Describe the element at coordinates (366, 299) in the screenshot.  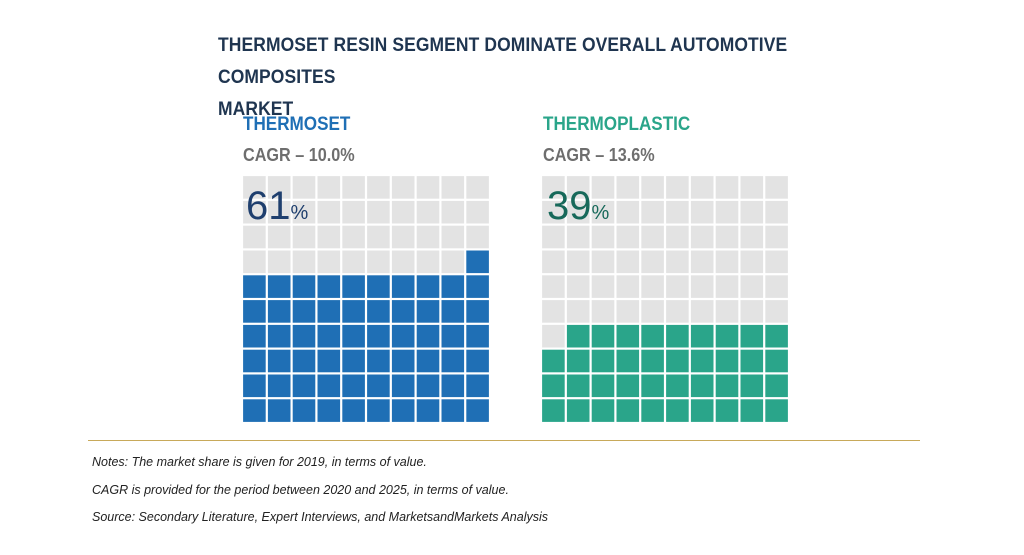
I see `thermoset-waffle` at that location.